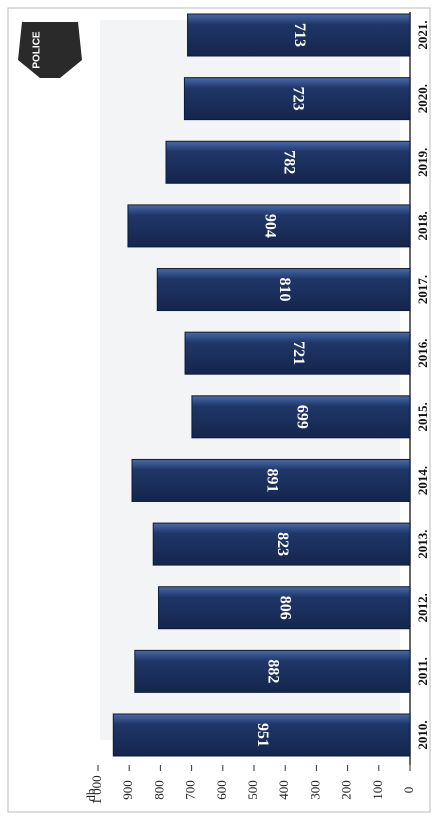 This screenshot has width=438, height=820. What do you see at coordinates (422, 671) in the screenshot?
I see `x-tick-label: 2011.` at bounding box center [422, 671].